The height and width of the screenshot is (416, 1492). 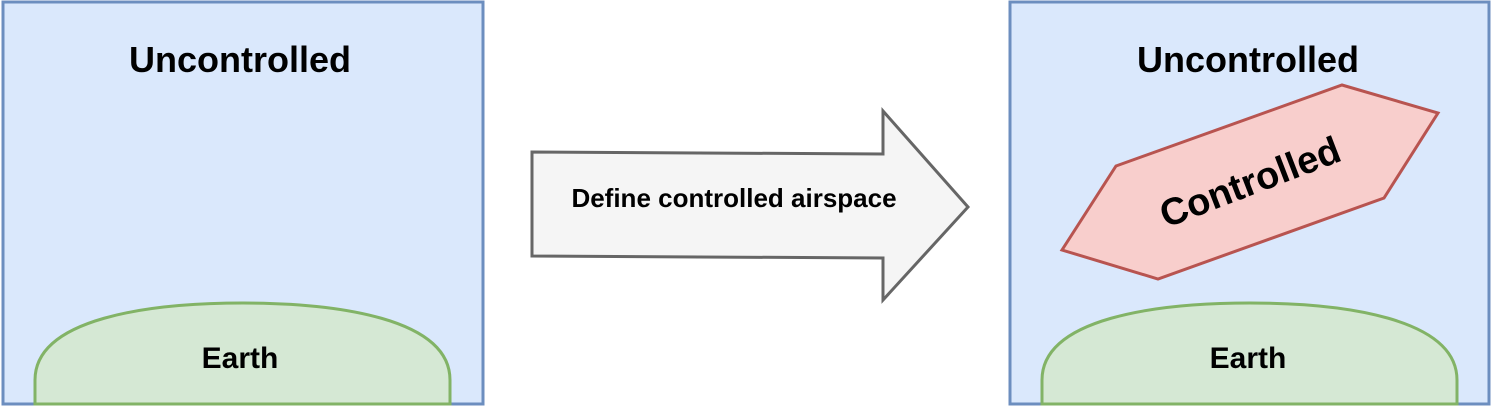 I want to click on after-earth-shape, so click(x=1249, y=353).